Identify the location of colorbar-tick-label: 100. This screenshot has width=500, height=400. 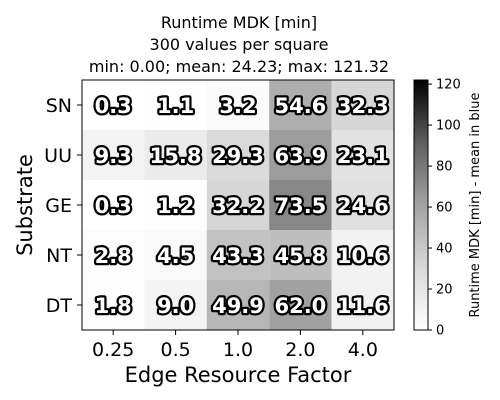
(448, 126).